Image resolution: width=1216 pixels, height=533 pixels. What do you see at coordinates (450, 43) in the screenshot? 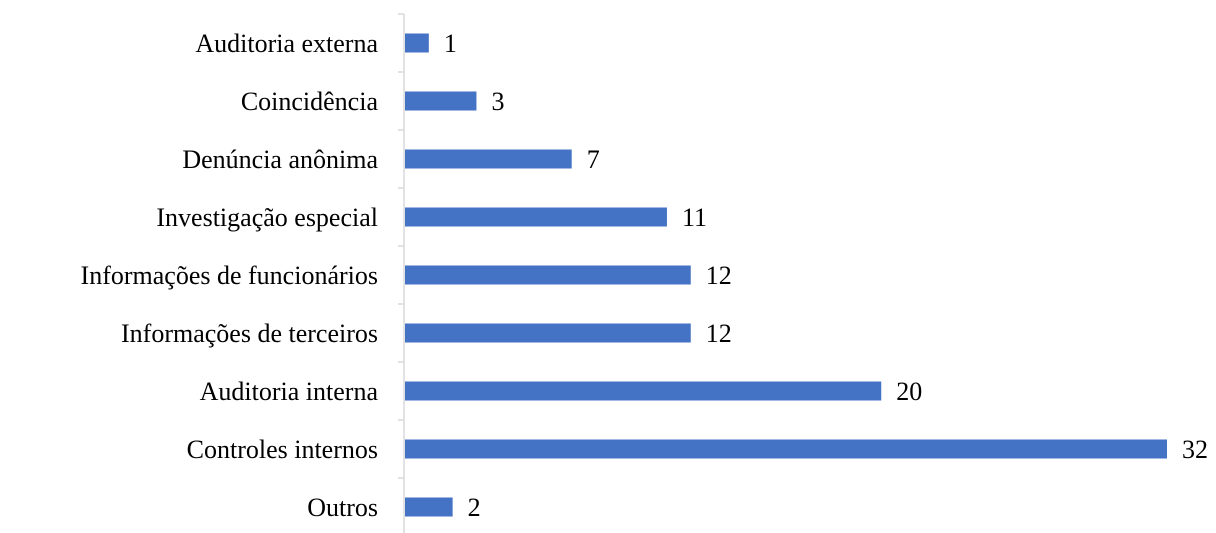
I see `data-label: 1` at bounding box center [450, 43].